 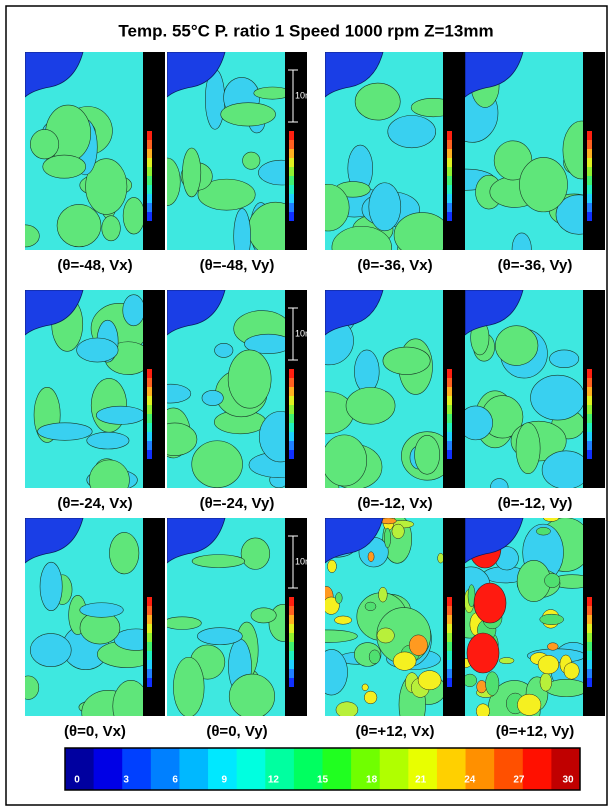 What do you see at coordinates (236, 731) in the screenshot?
I see `panel-label: (θ=0, Vy)` at bounding box center [236, 731].